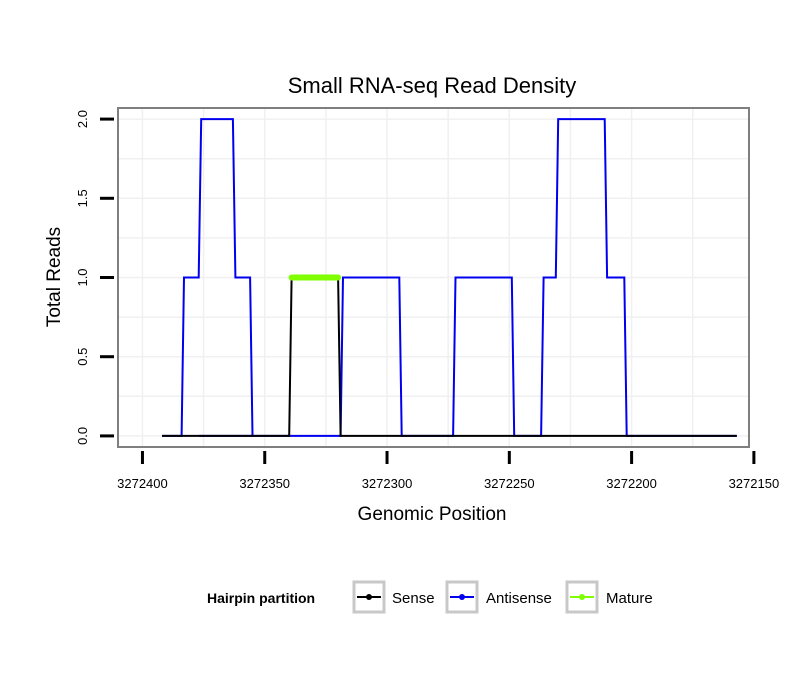 The image size is (810, 690). I want to click on legend-item-antisense: Antisense, so click(498, 597).